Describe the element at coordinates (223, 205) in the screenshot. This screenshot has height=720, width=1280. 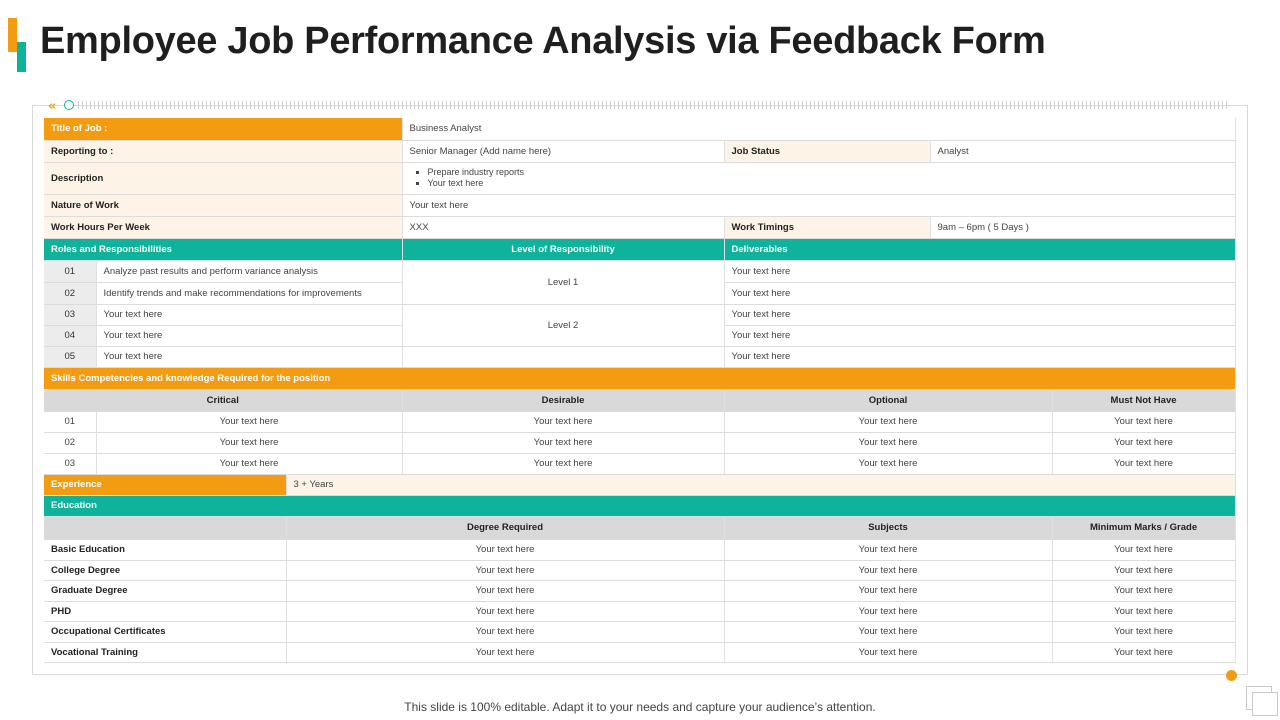
I see `nature-label: Nature of Work` at that location.